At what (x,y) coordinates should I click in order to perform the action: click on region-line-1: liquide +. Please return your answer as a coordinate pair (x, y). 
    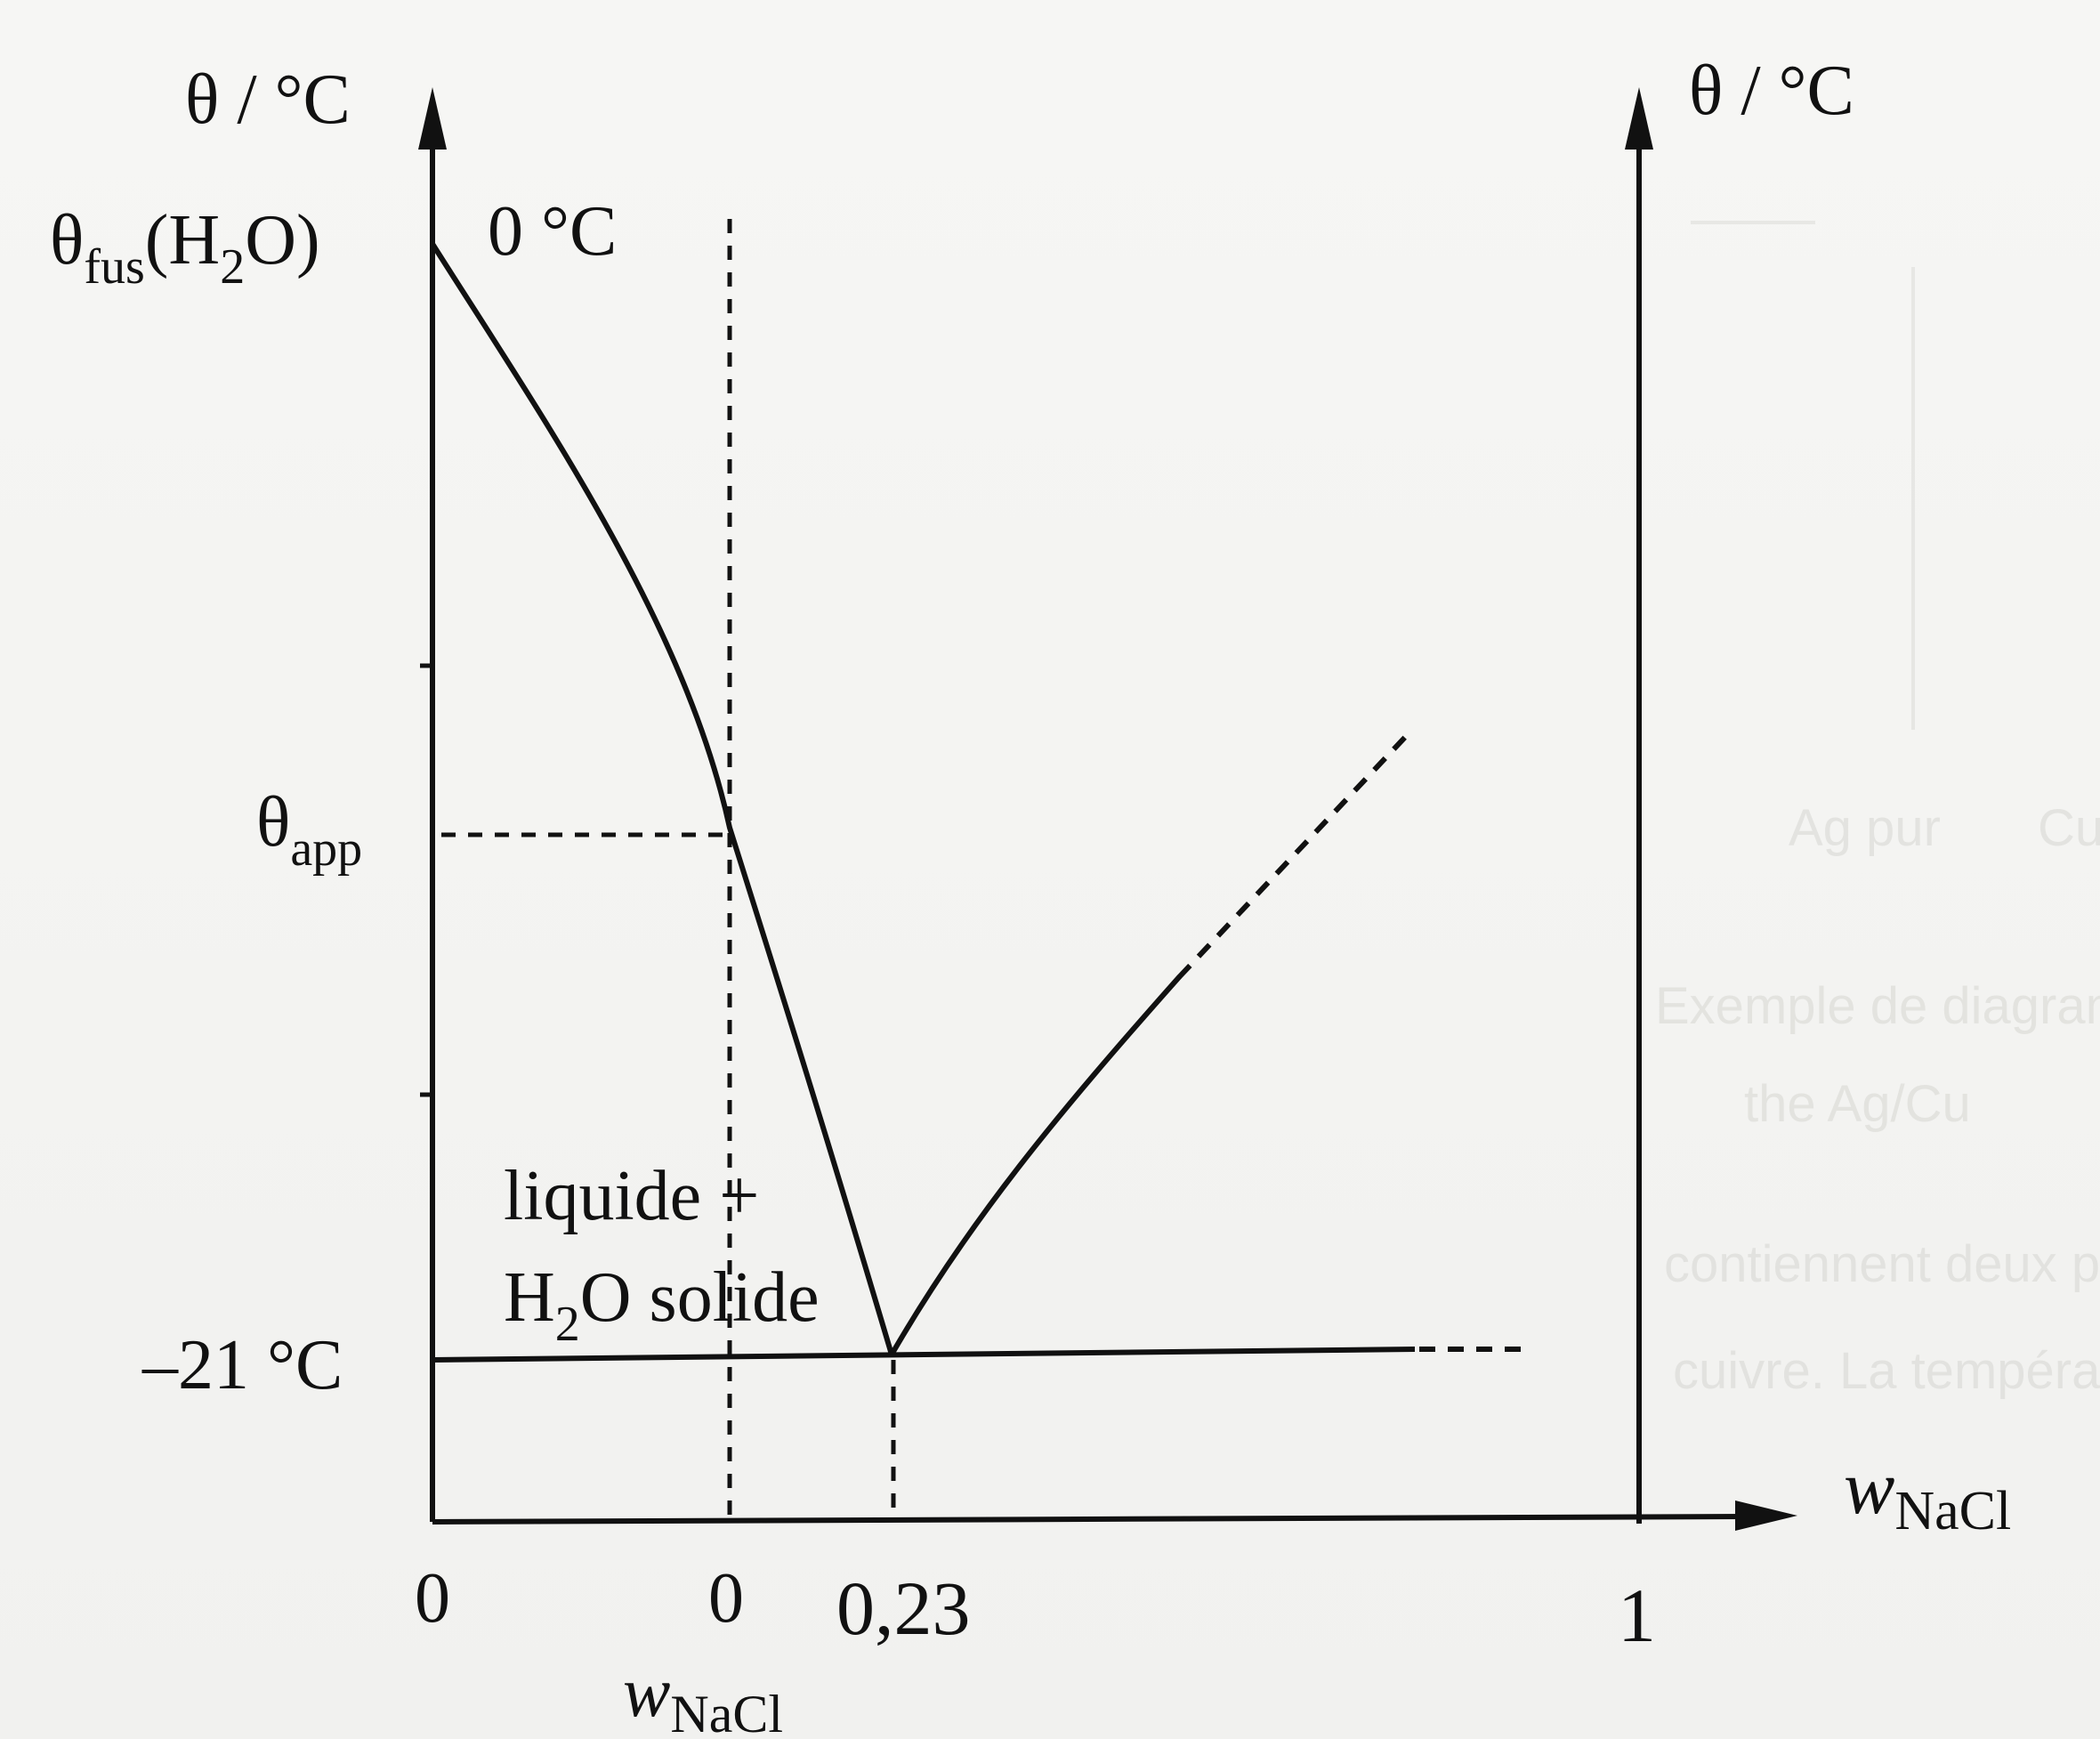
    Looking at the image, I should click on (631, 1196).